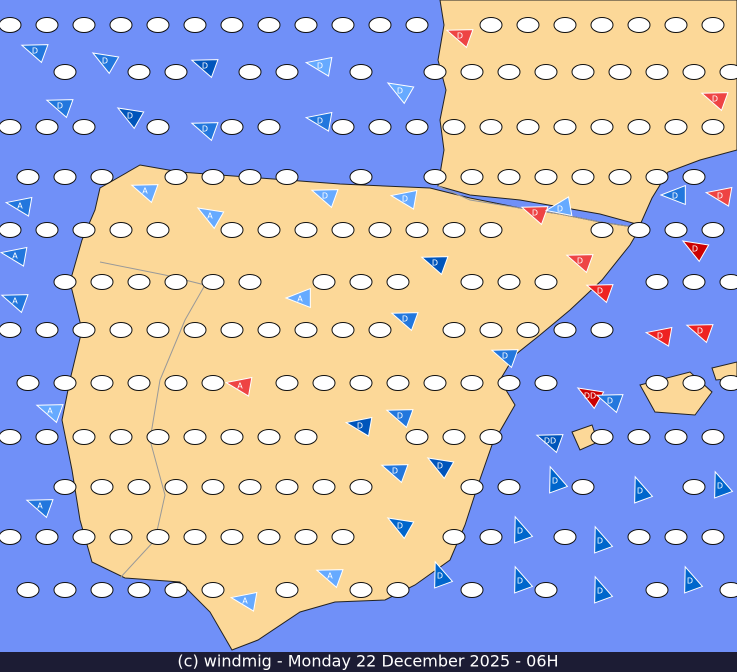  What do you see at coordinates (368, 662) in the screenshot?
I see `footer-bar` at bounding box center [368, 662].